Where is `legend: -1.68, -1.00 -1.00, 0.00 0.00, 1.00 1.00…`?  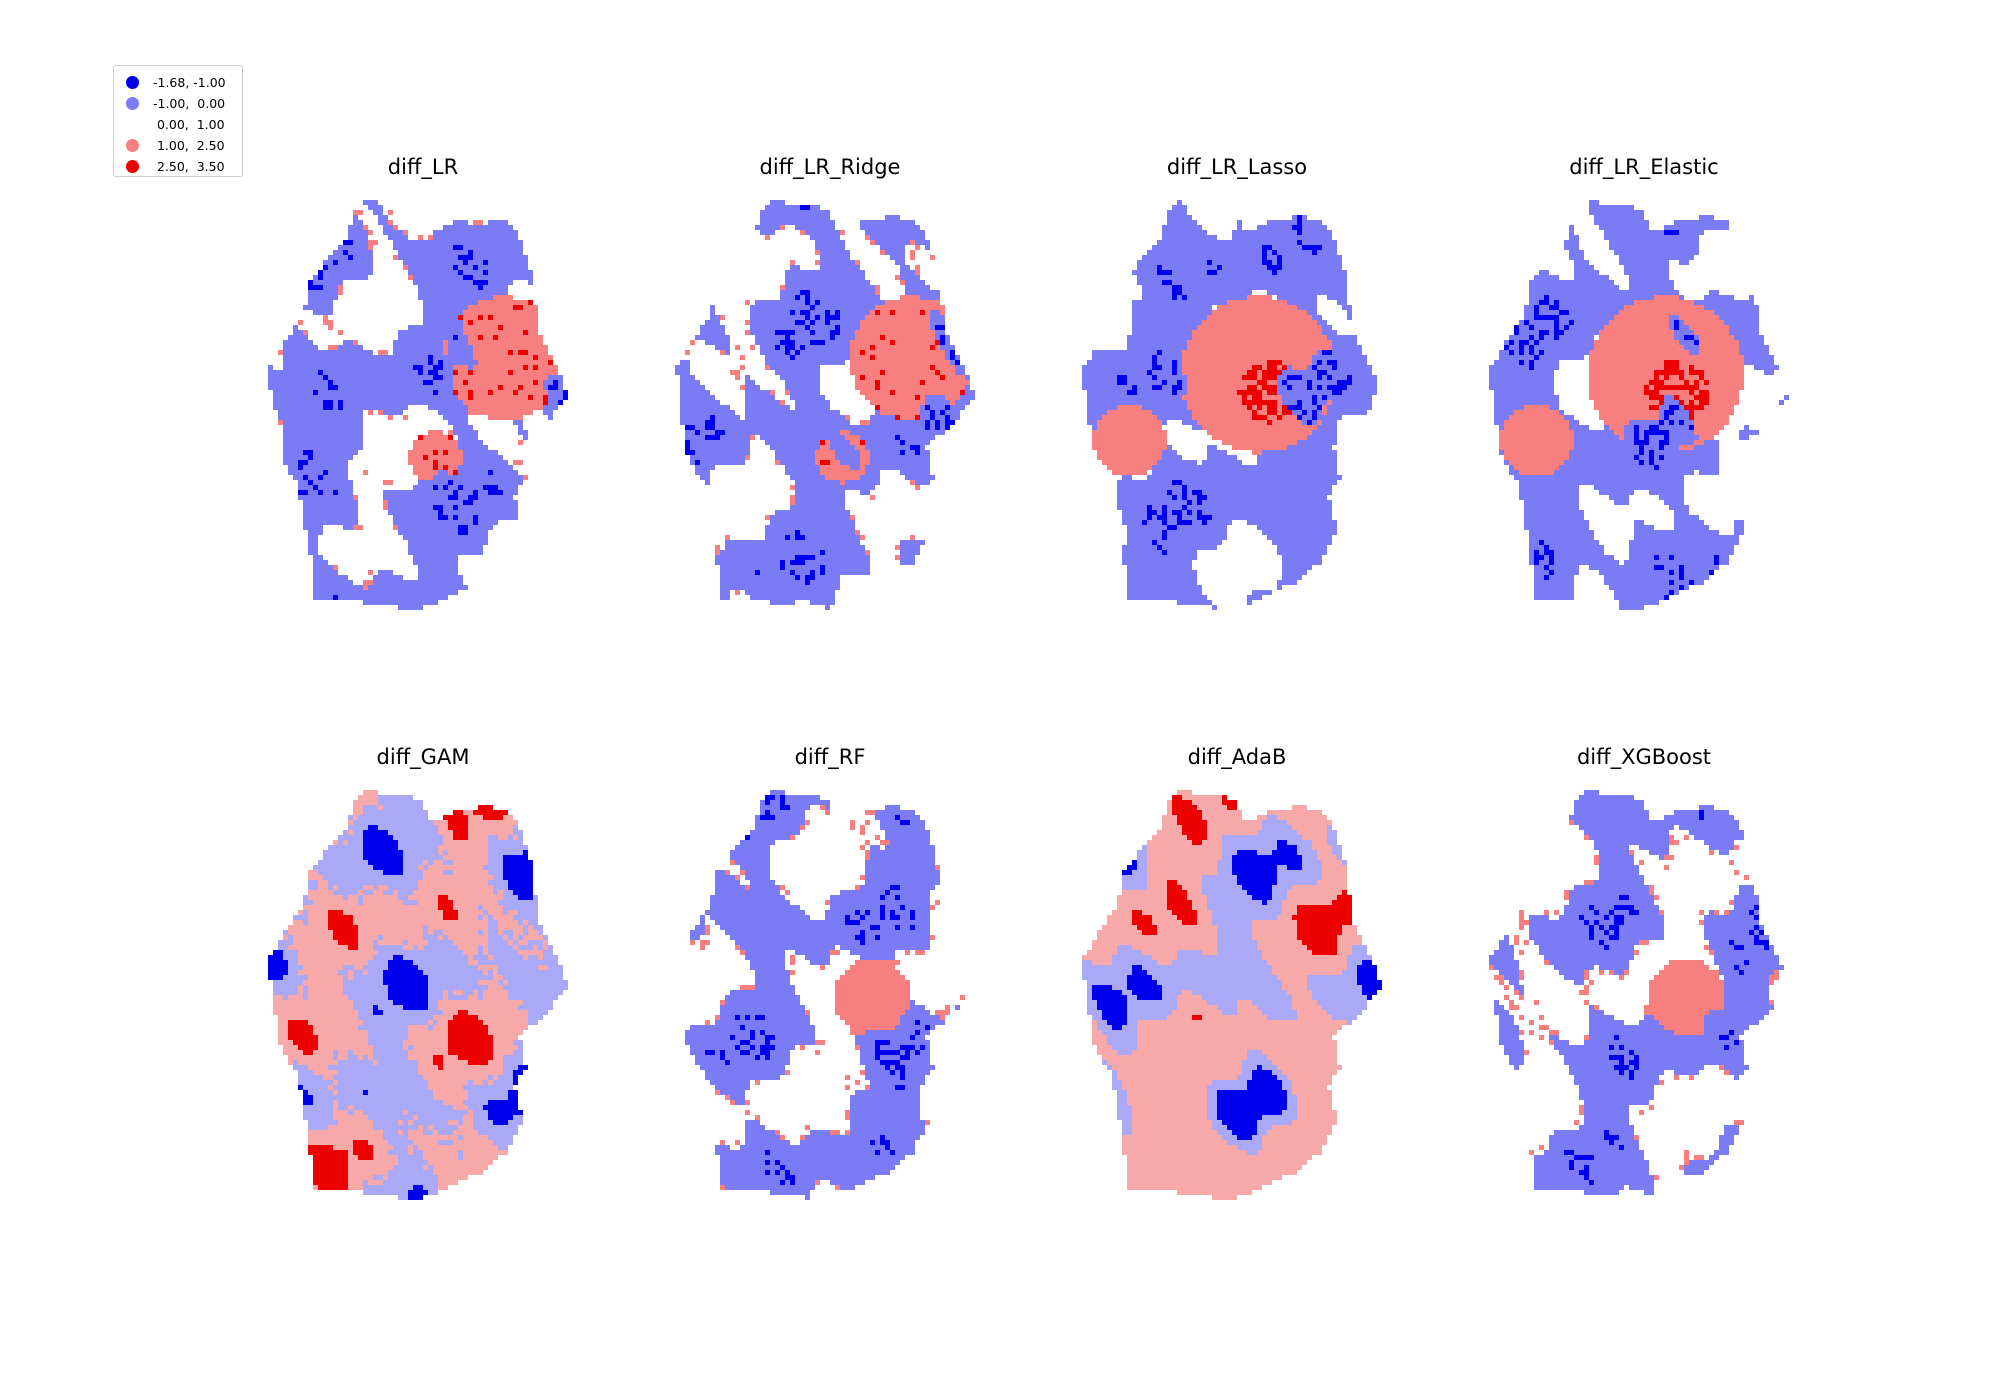 legend: -1.68, -1.00 -1.00, 0.00 0.00, 1.00 1.00… is located at coordinates (178, 121).